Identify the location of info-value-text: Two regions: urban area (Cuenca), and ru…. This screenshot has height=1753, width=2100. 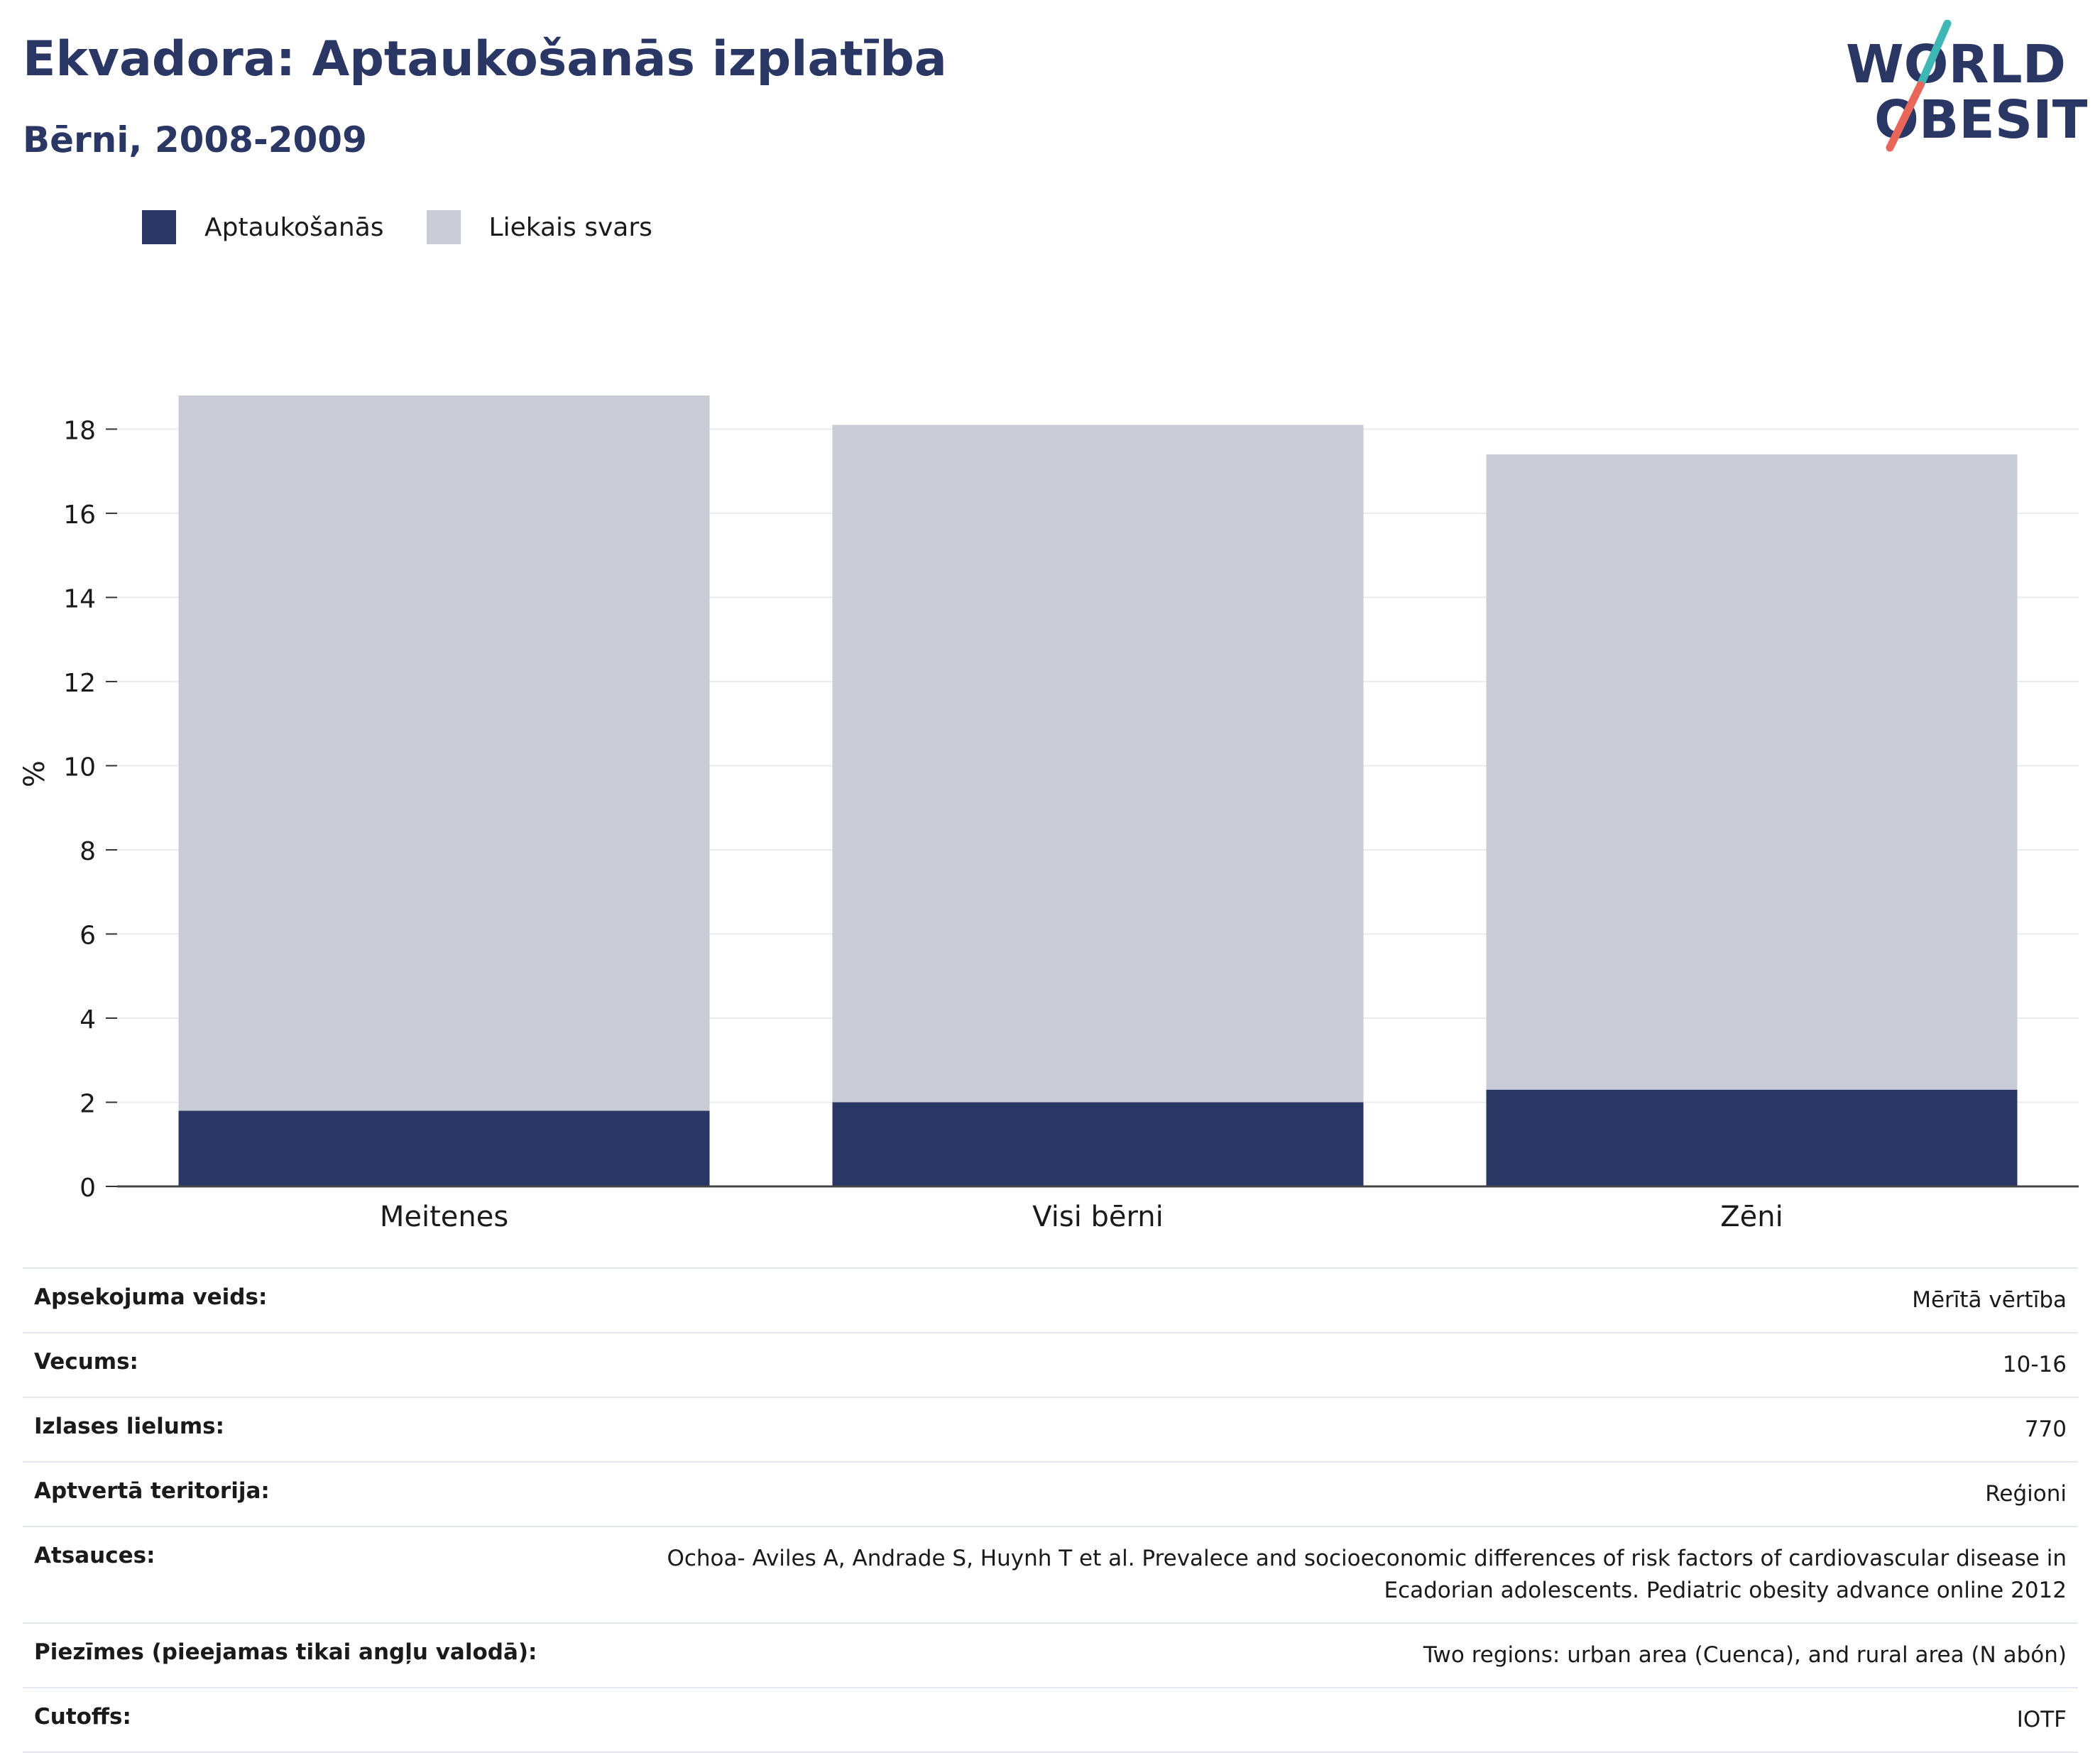
(1745, 1655).